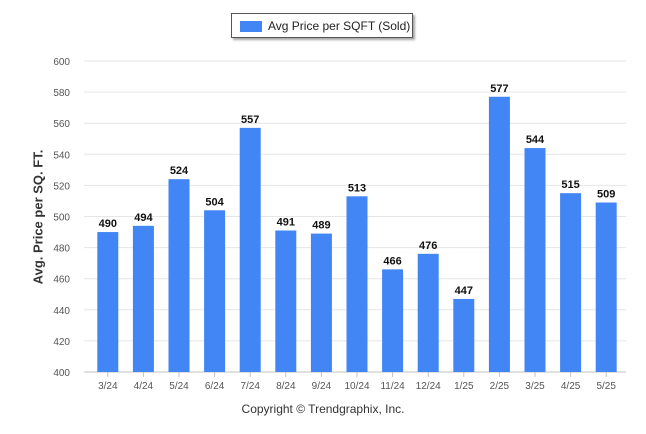 The height and width of the screenshot is (434, 646). What do you see at coordinates (606, 386) in the screenshot?
I see `x-tick-label: 5/25` at bounding box center [606, 386].